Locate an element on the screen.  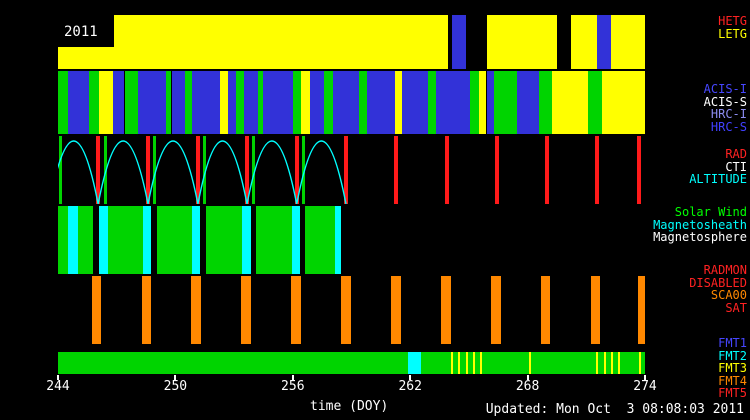
x-tick-label: 262 is located at coordinates (410, 386).